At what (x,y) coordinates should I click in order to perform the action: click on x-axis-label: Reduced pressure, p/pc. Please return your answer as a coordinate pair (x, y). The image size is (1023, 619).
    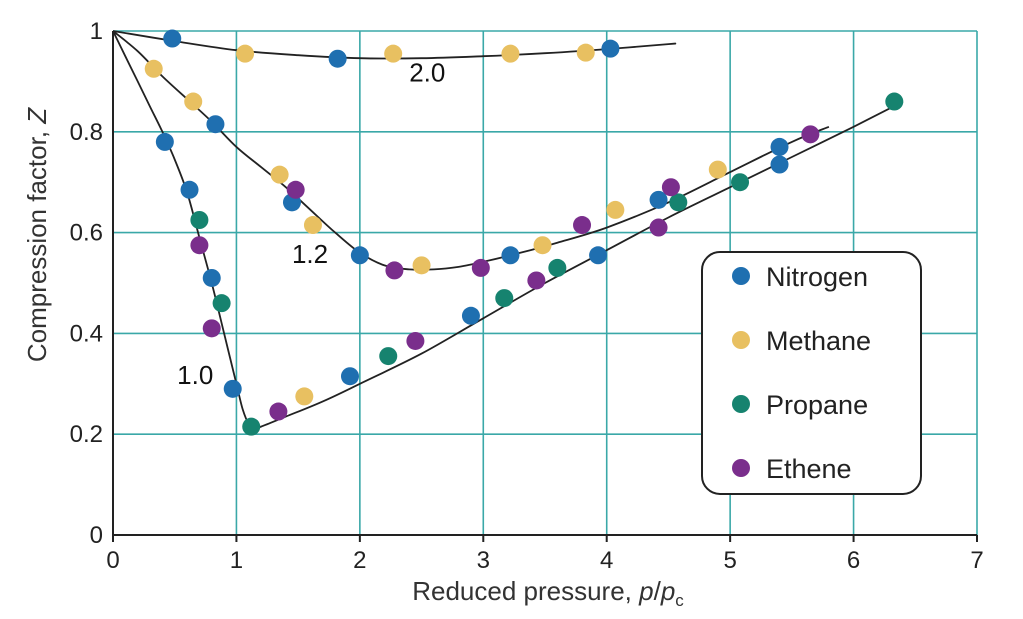
    Looking at the image, I should click on (548, 593).